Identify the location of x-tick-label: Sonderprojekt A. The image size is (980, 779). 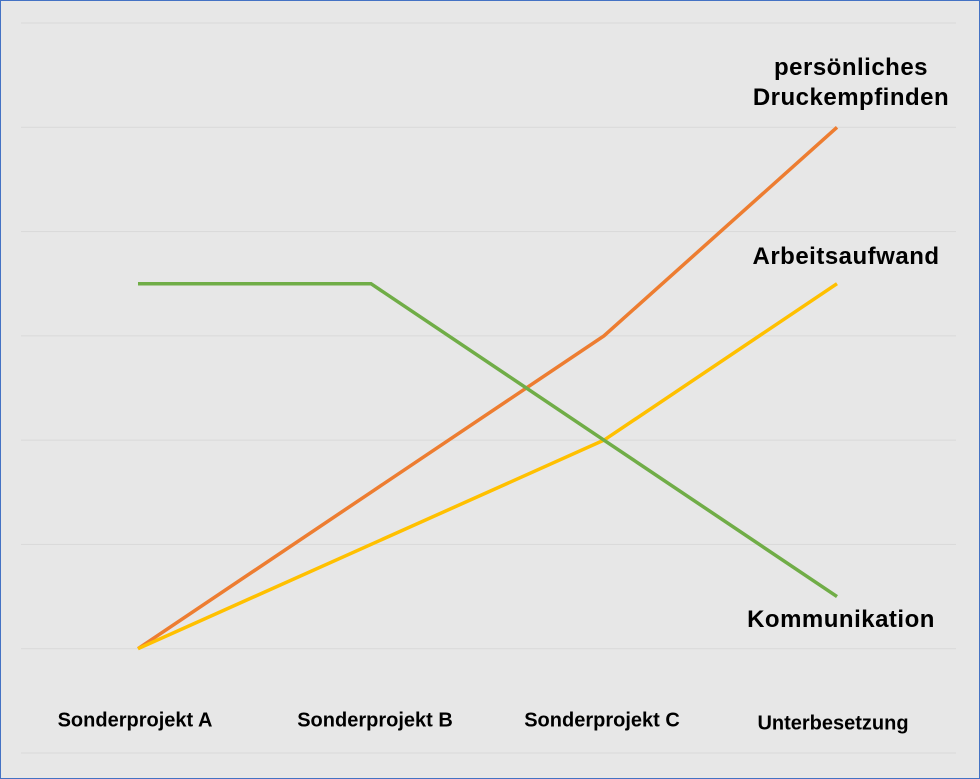
(135, 720).